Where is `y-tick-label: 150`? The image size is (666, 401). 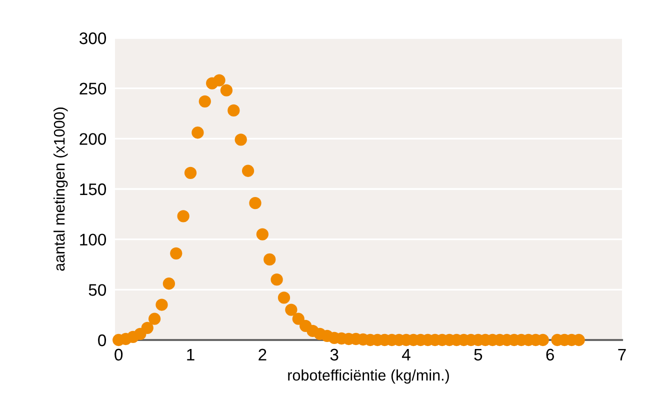 y-tick-label: 150 is located at coordinates (93, 189).